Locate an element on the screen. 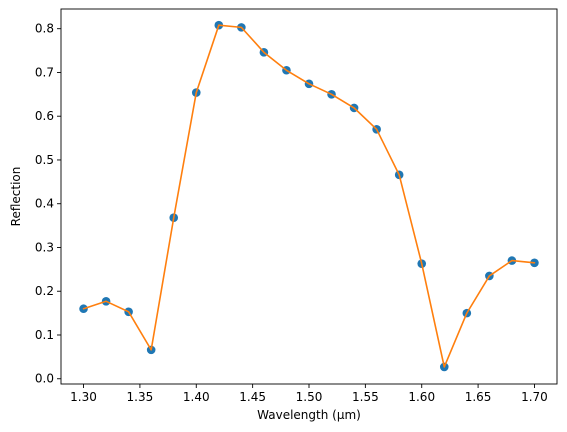 The height and width of the screenshot is (432, 567). x-tick-label: 1.65 is located at coordinates (478, 397).